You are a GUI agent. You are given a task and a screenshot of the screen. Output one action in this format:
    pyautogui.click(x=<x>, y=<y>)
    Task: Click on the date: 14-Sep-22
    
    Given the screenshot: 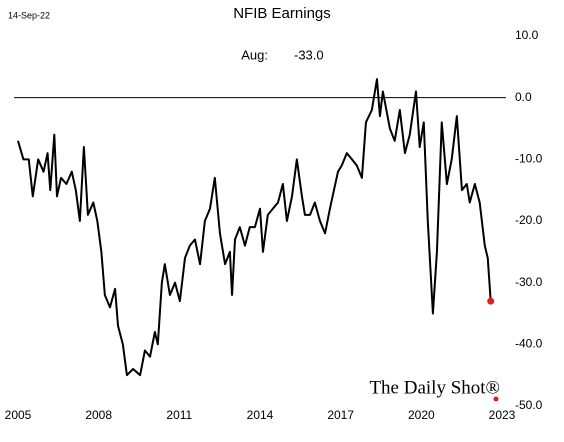 What is the action you would take?
    pyautogui.click(x=29, y=15)
    